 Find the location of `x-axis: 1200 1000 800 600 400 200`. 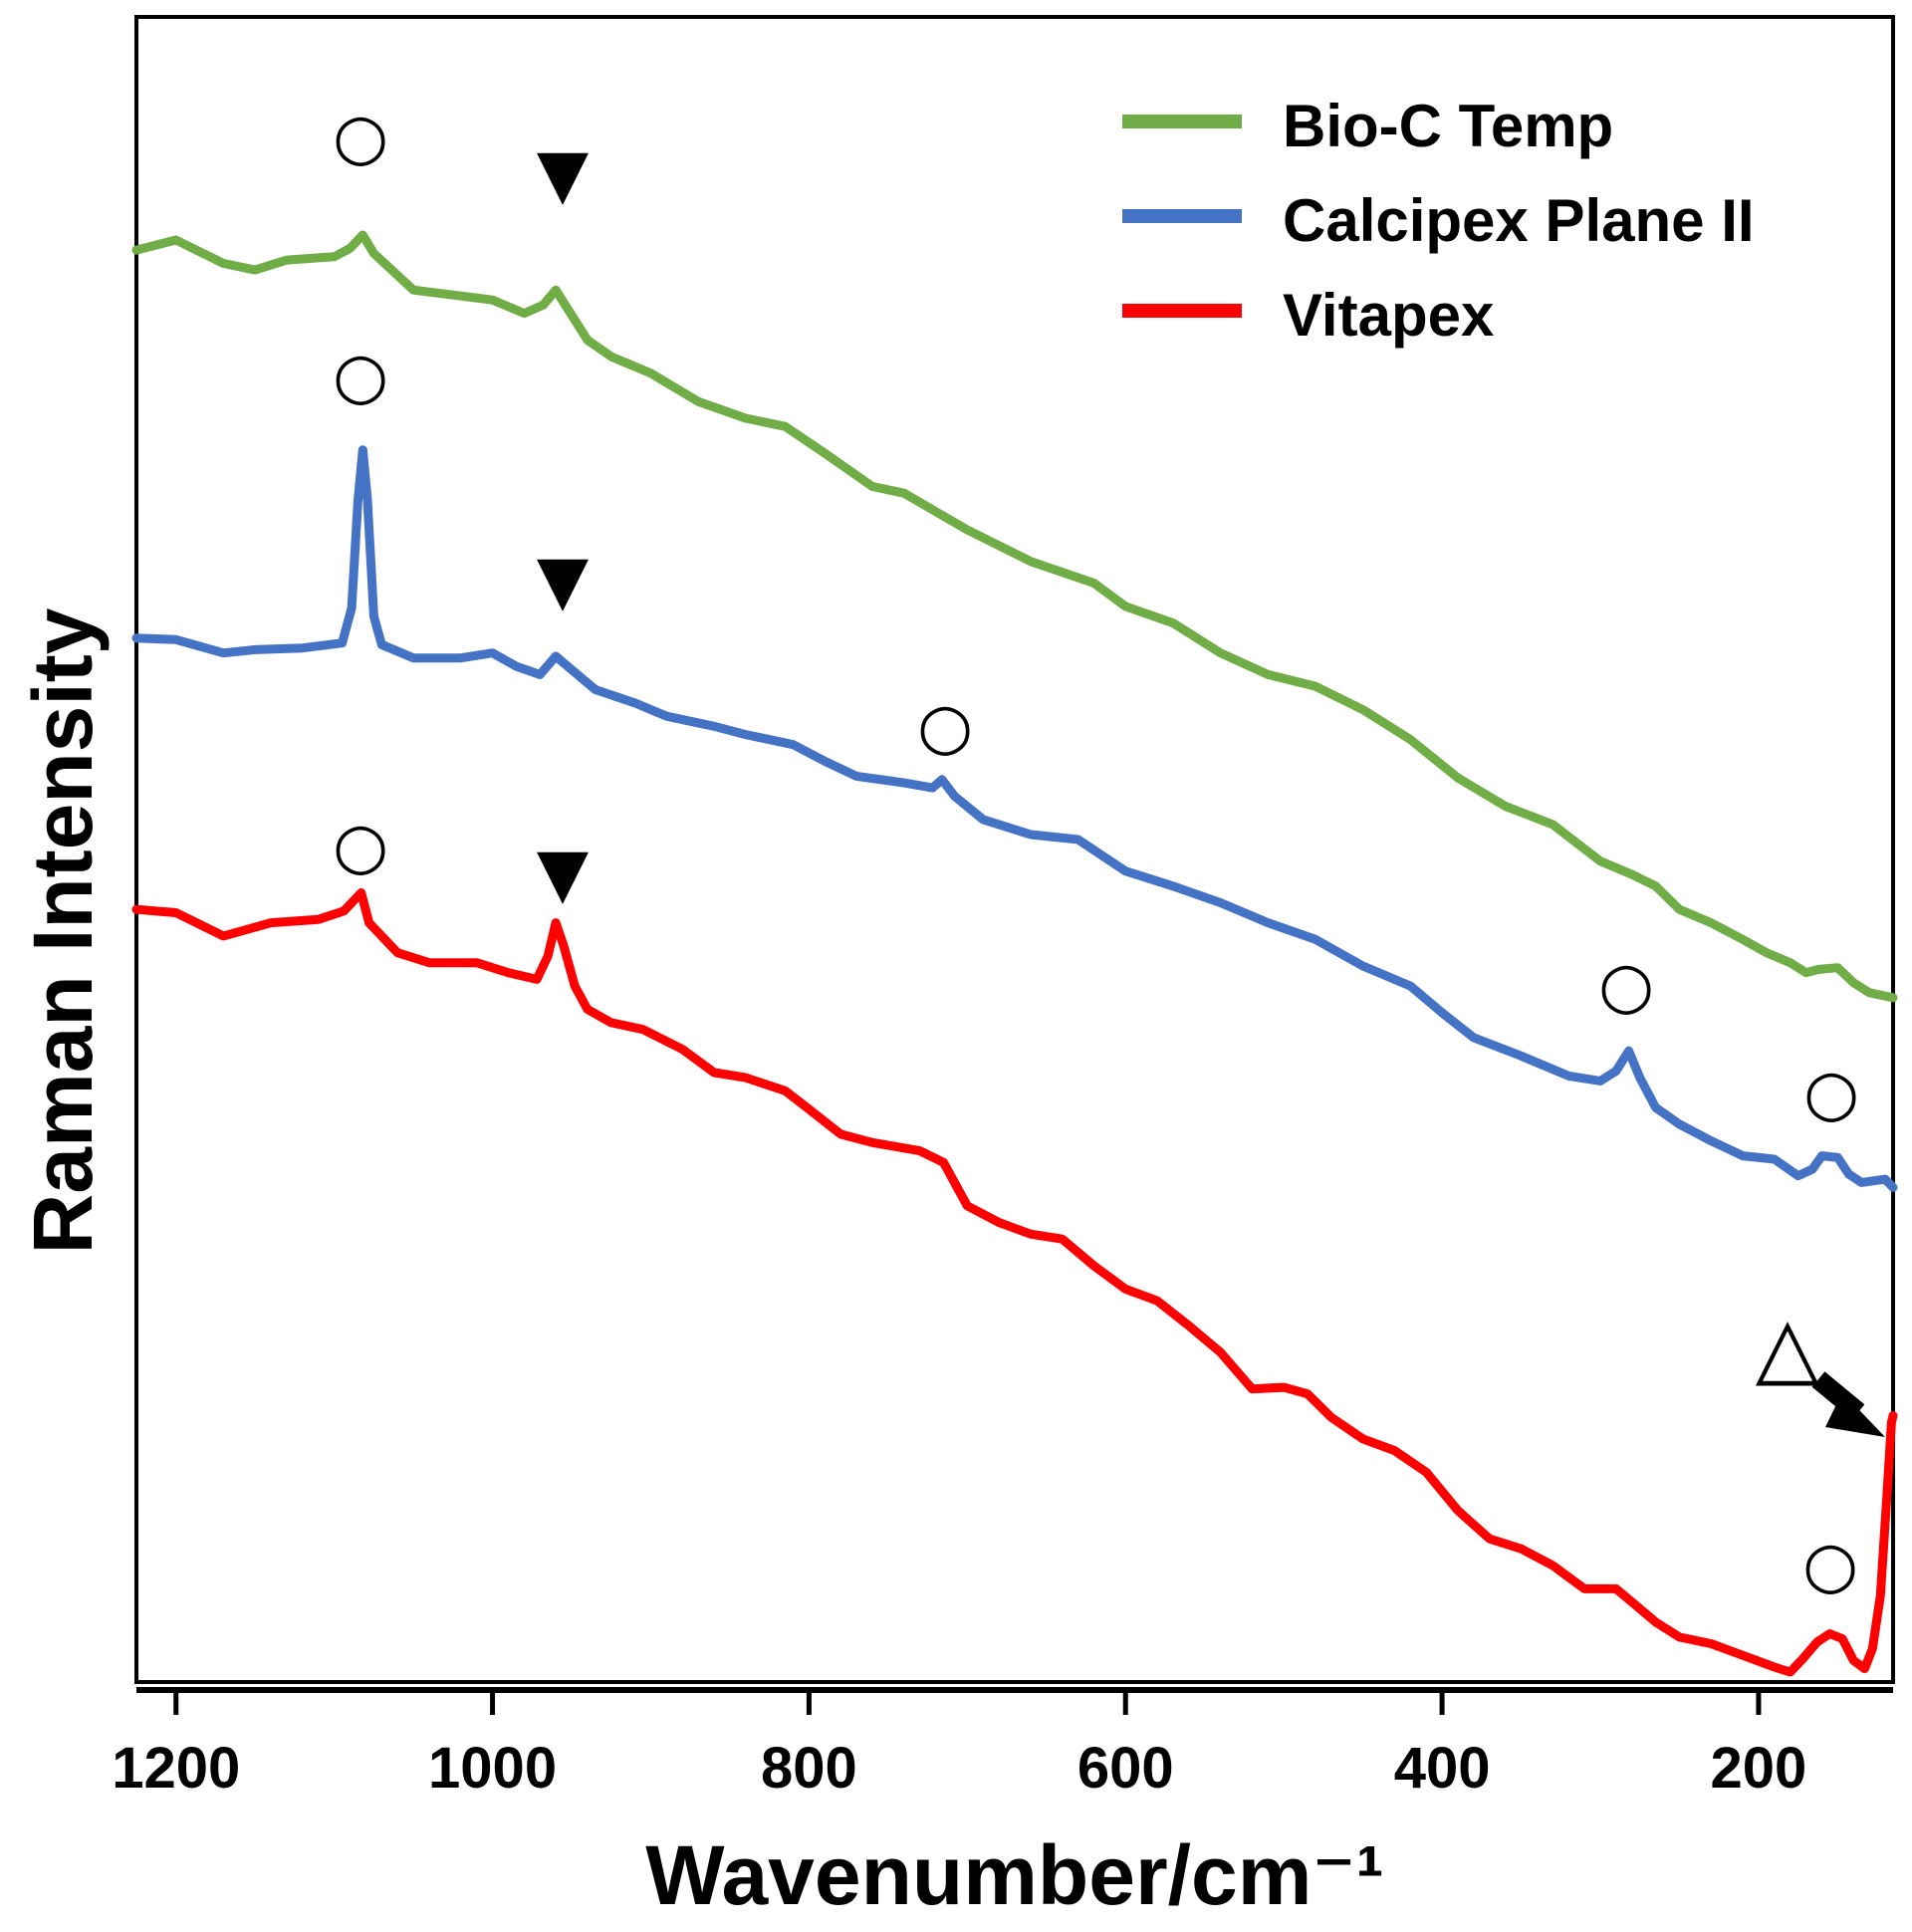

x-axis: 1200 1000 800 600 400 200 is located at coordinates (959, 1746).